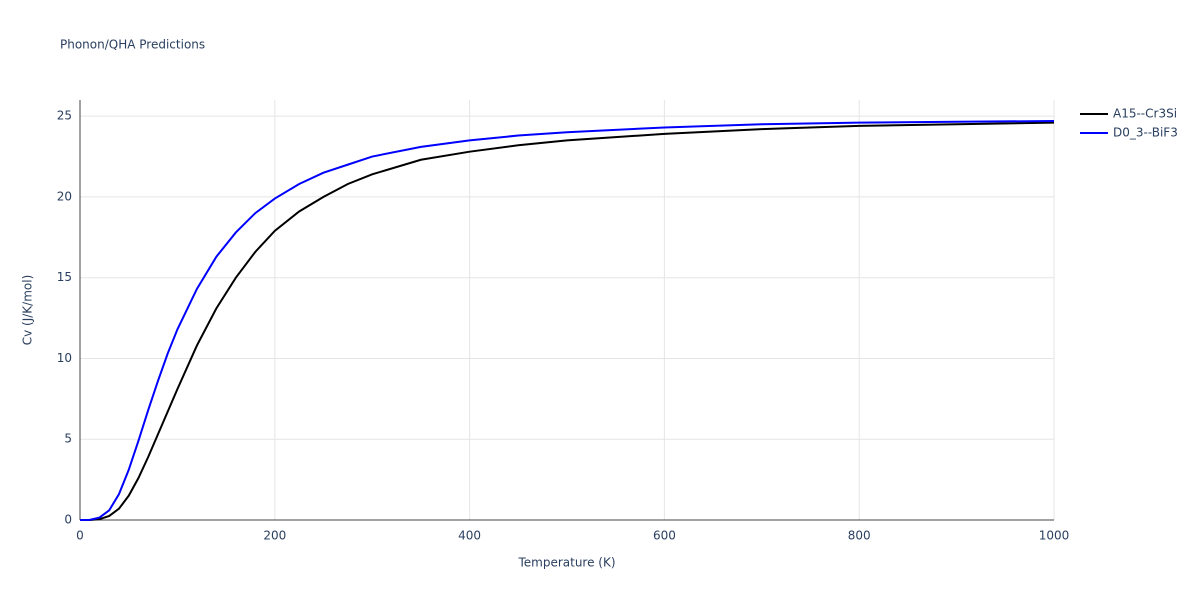 The image size is (1200, 600). What do you see at coordinates (274, 536) in the screenshot?
I see `x-tick-label: 200` at bounding box center [274, 536].